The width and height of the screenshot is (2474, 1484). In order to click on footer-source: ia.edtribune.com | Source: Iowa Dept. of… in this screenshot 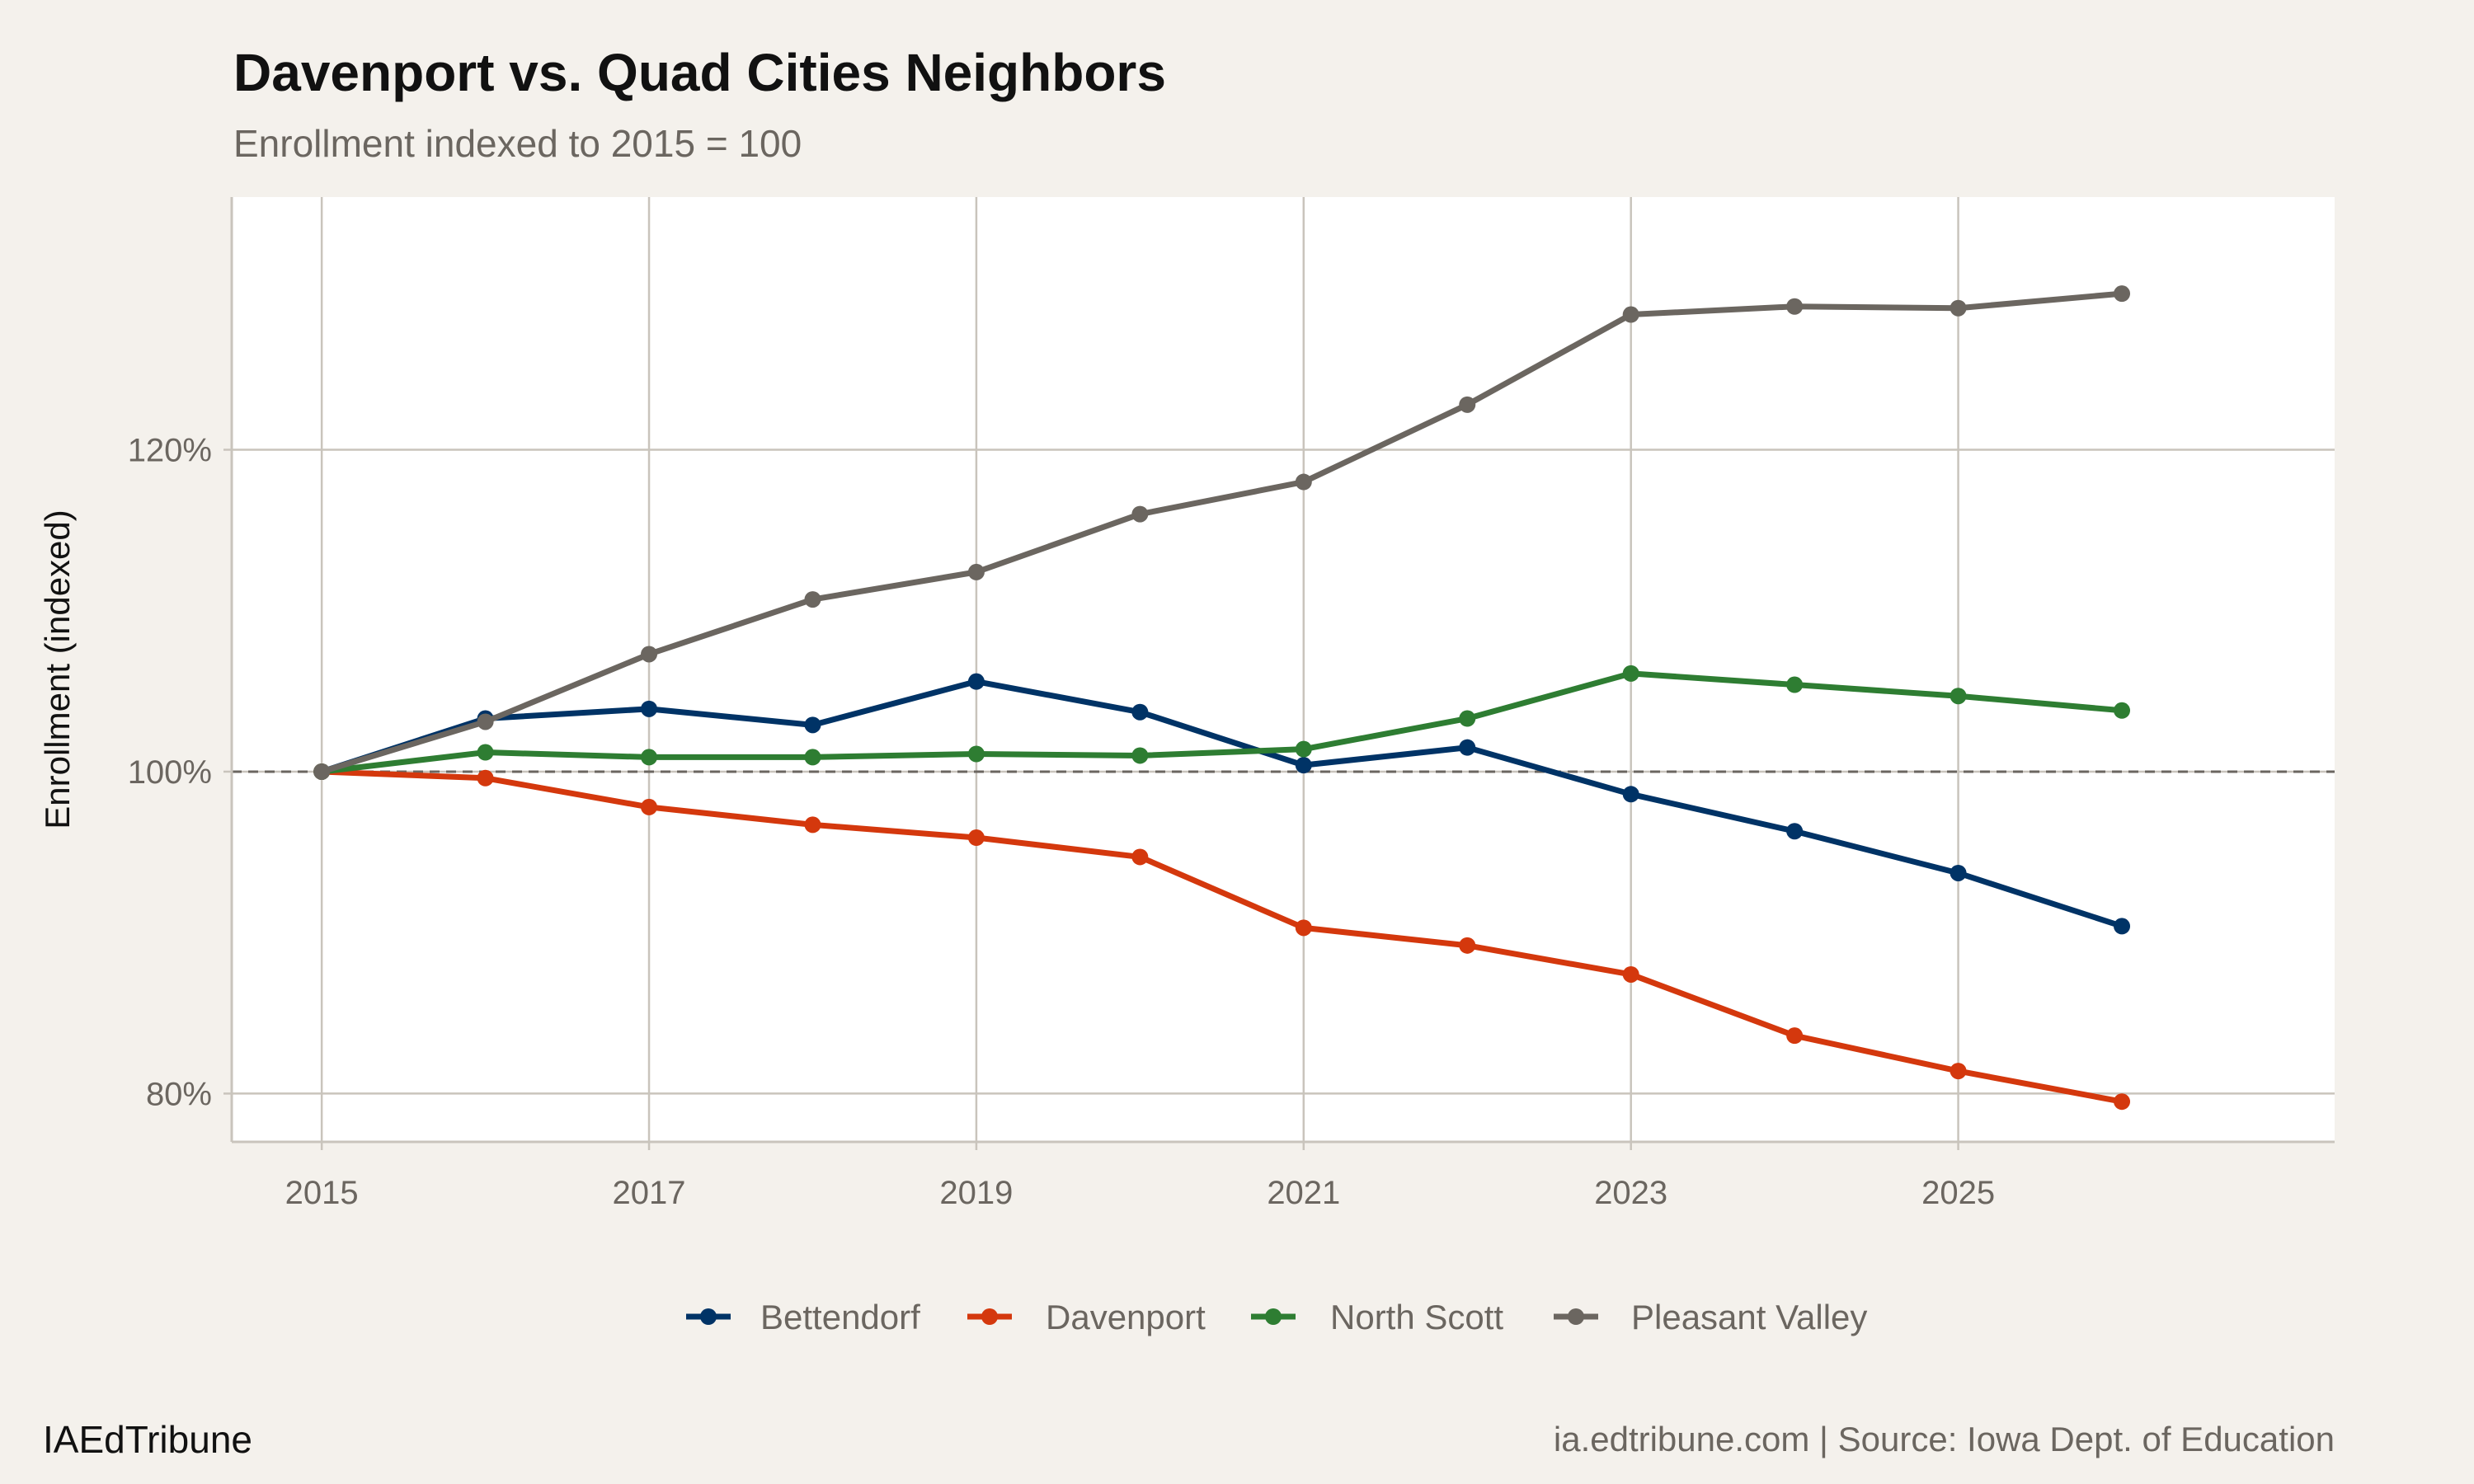, I will do `click(1944, 1439)`.